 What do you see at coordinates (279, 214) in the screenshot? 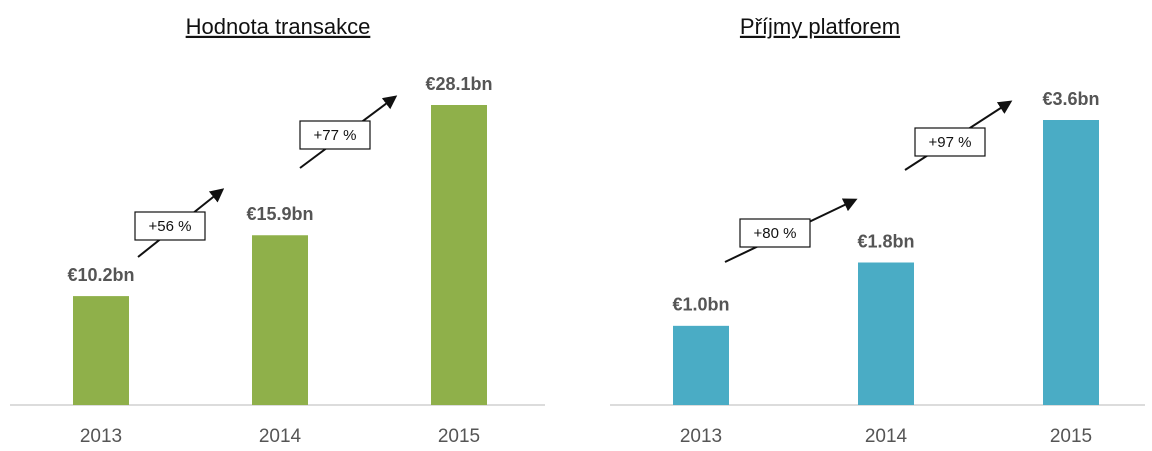
I see `value-label: €15.9bn` at bounding box center [279, 214].